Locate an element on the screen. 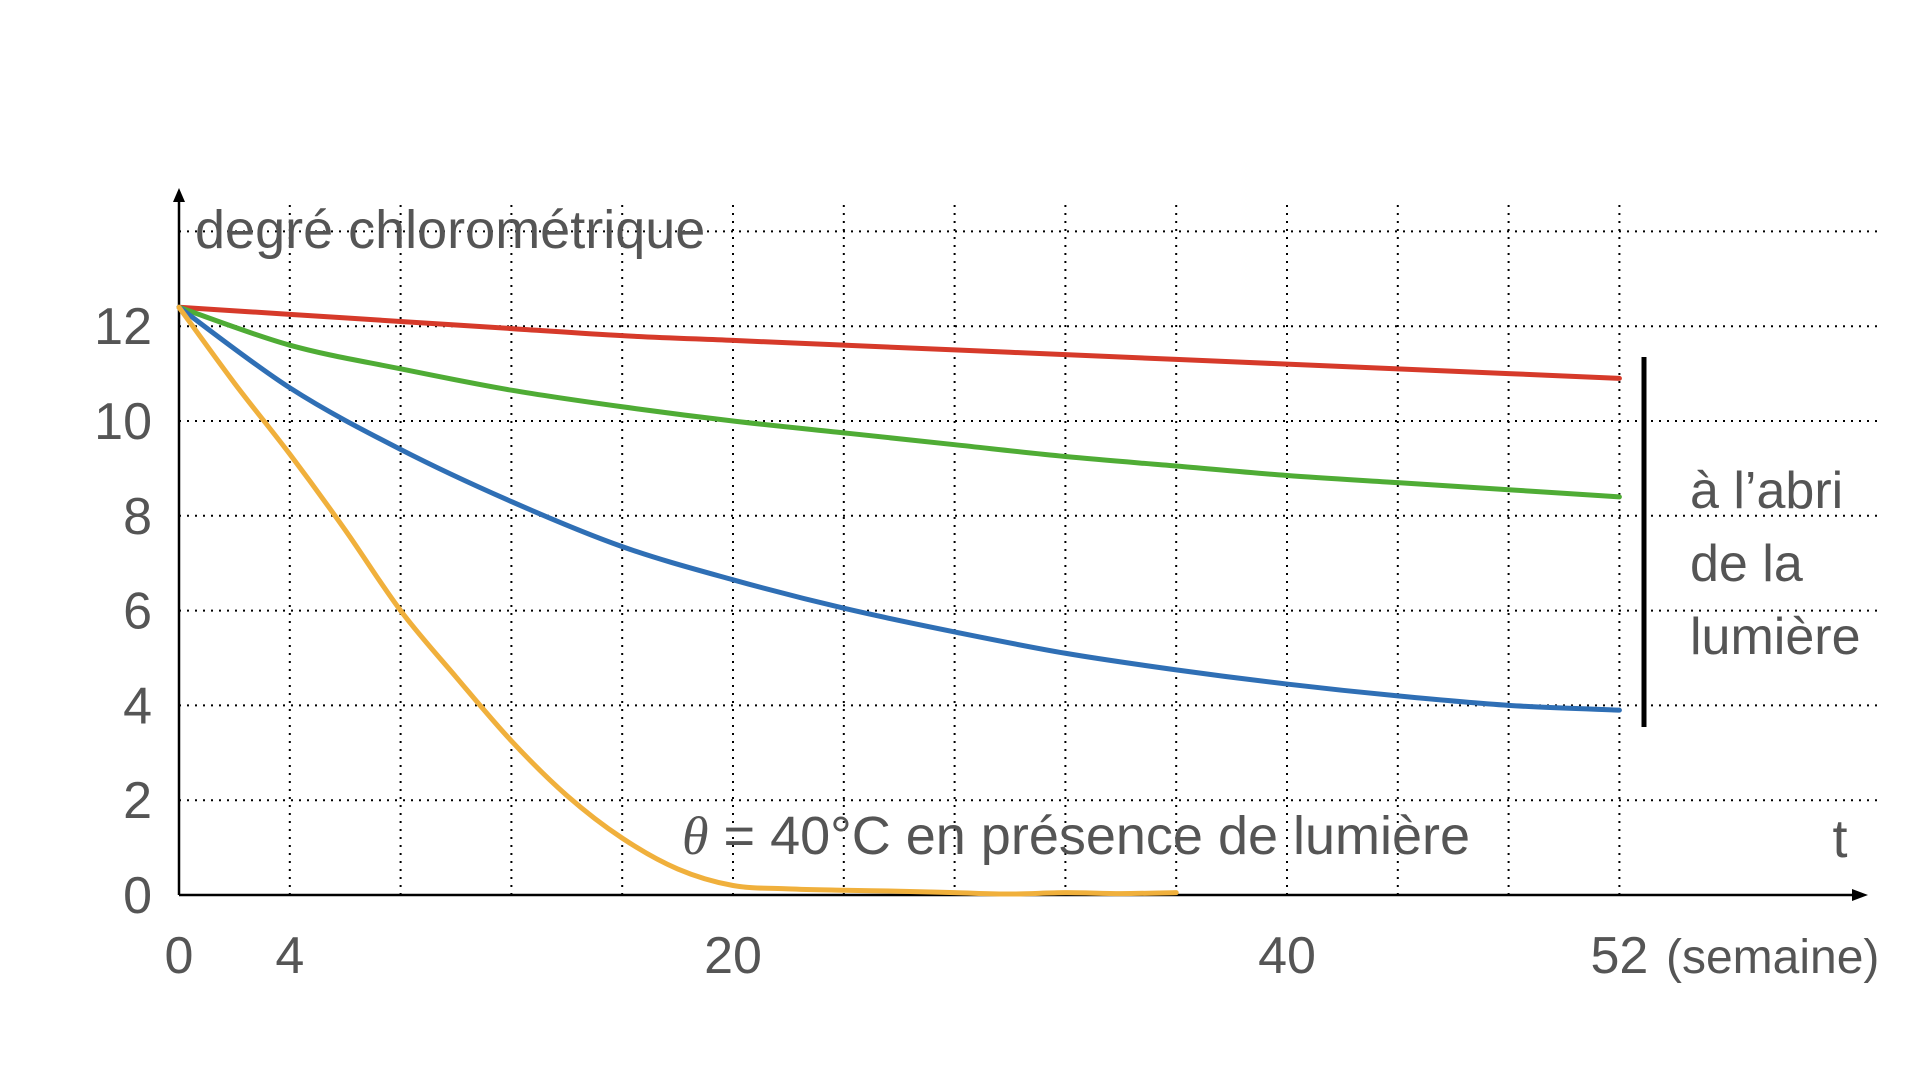 Image resolution: width=1920 pixels, height=1080 pixels. x-tick-label: 20 is located at coordinates (733, 956).